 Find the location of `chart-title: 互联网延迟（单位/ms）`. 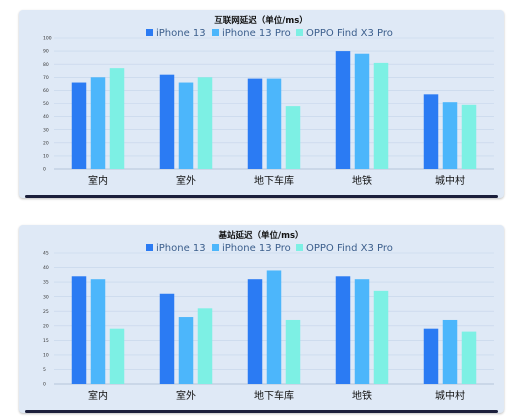

chart-title: 互联网延迟（单位/ms） is located at coordinates (261, 20).